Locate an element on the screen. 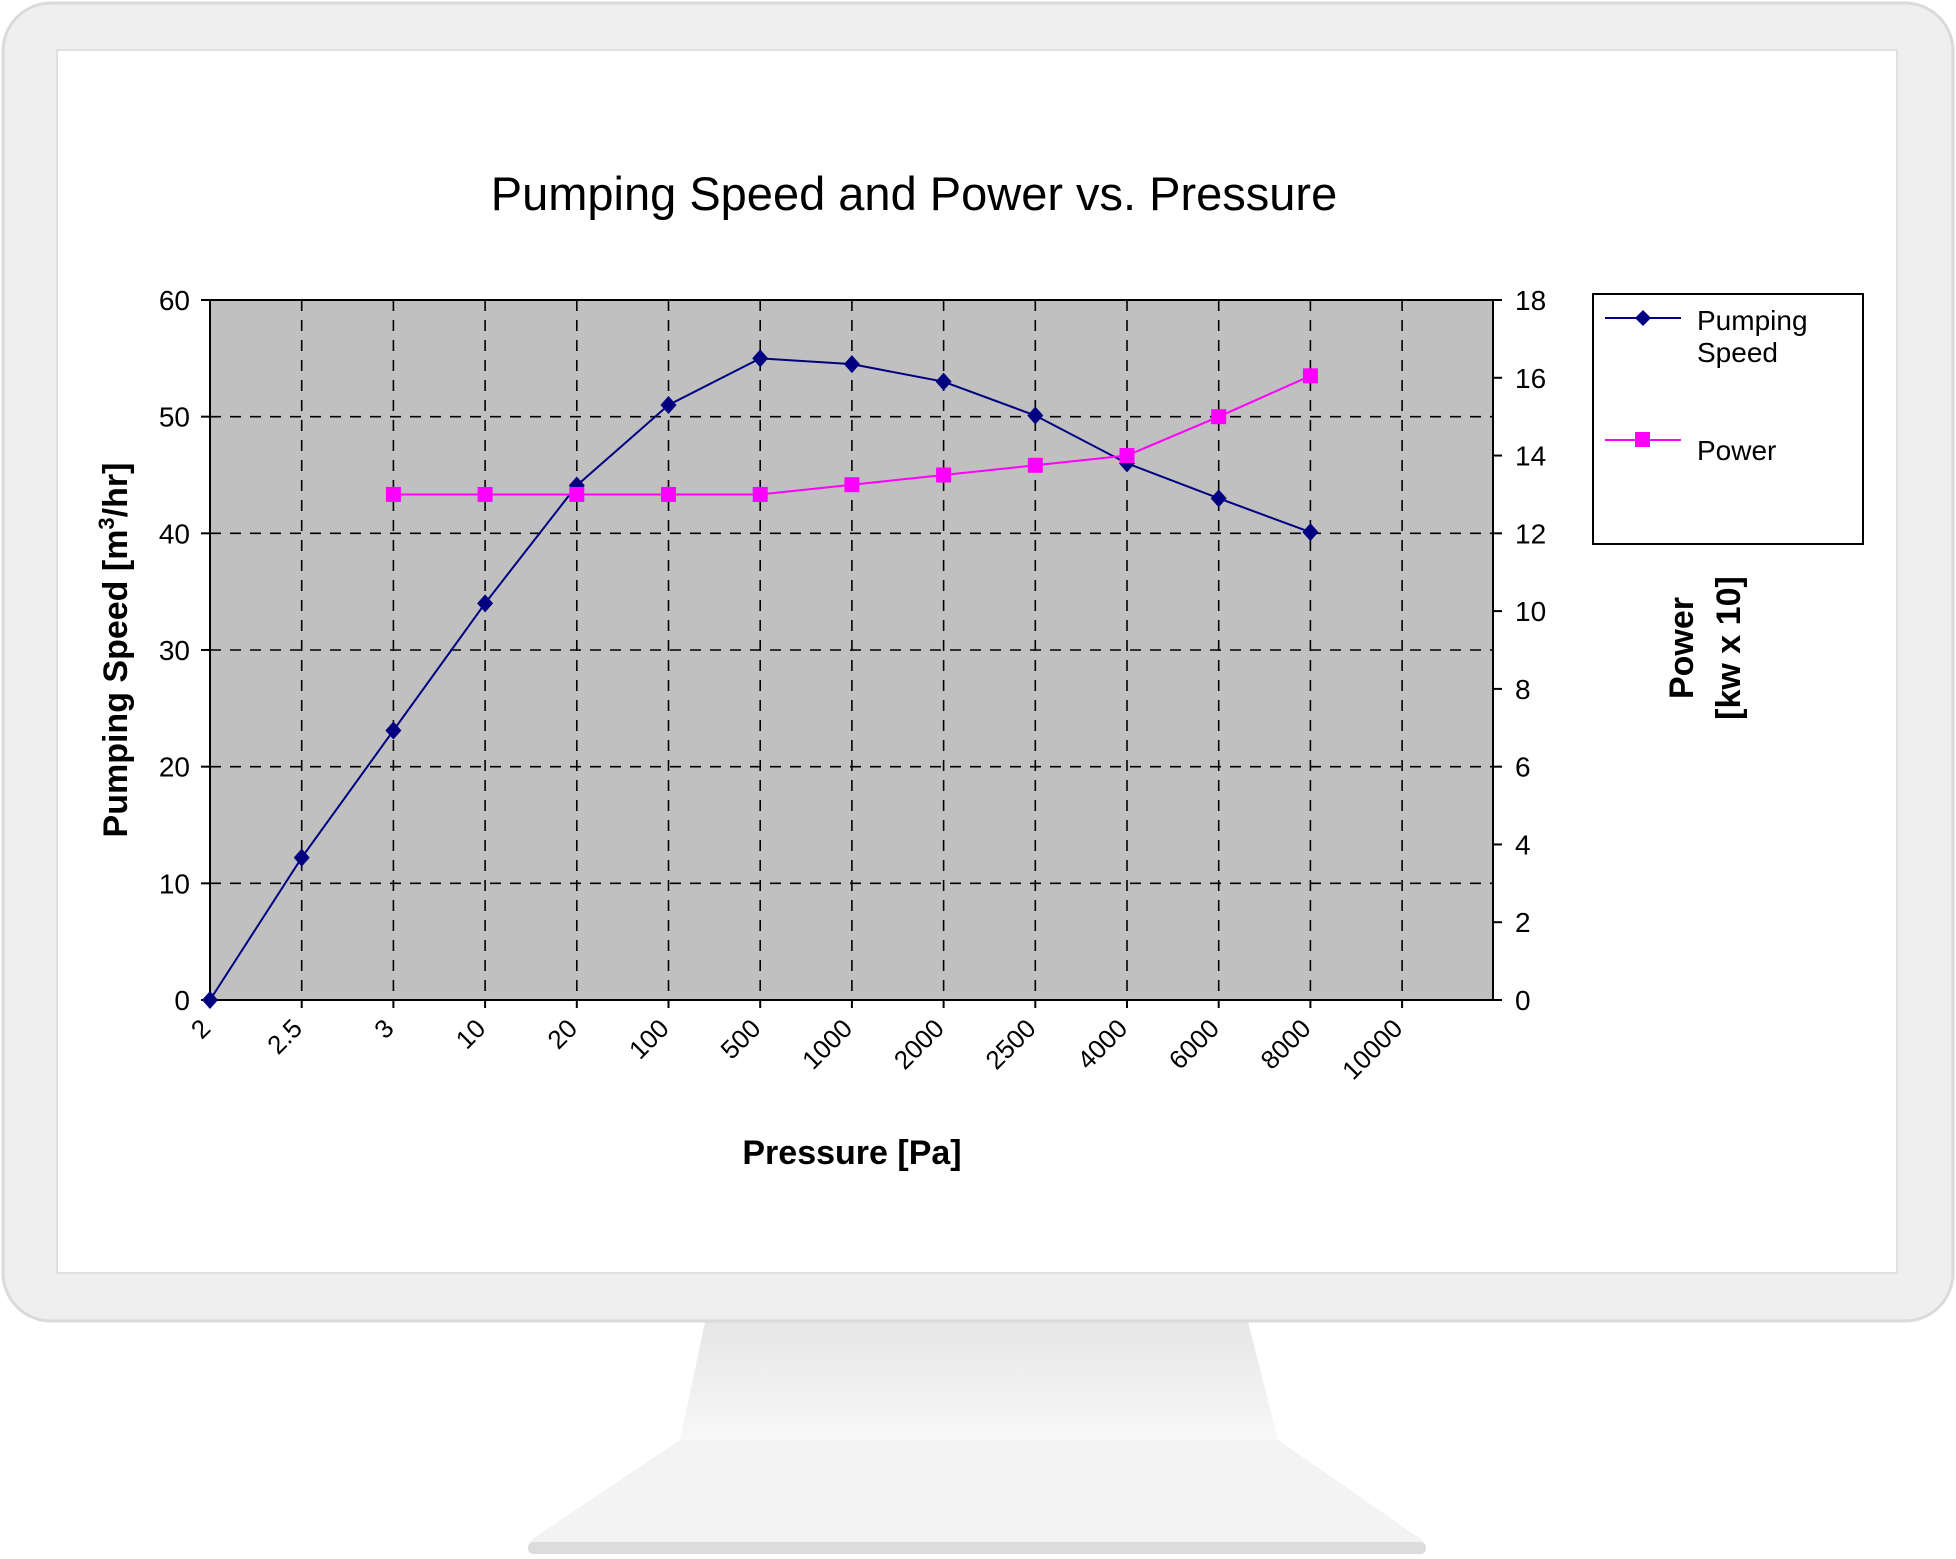 The height and width of the screenshot is (1559, 1956). y-left-tick-label: 50 is located at coordinates (174, 417).